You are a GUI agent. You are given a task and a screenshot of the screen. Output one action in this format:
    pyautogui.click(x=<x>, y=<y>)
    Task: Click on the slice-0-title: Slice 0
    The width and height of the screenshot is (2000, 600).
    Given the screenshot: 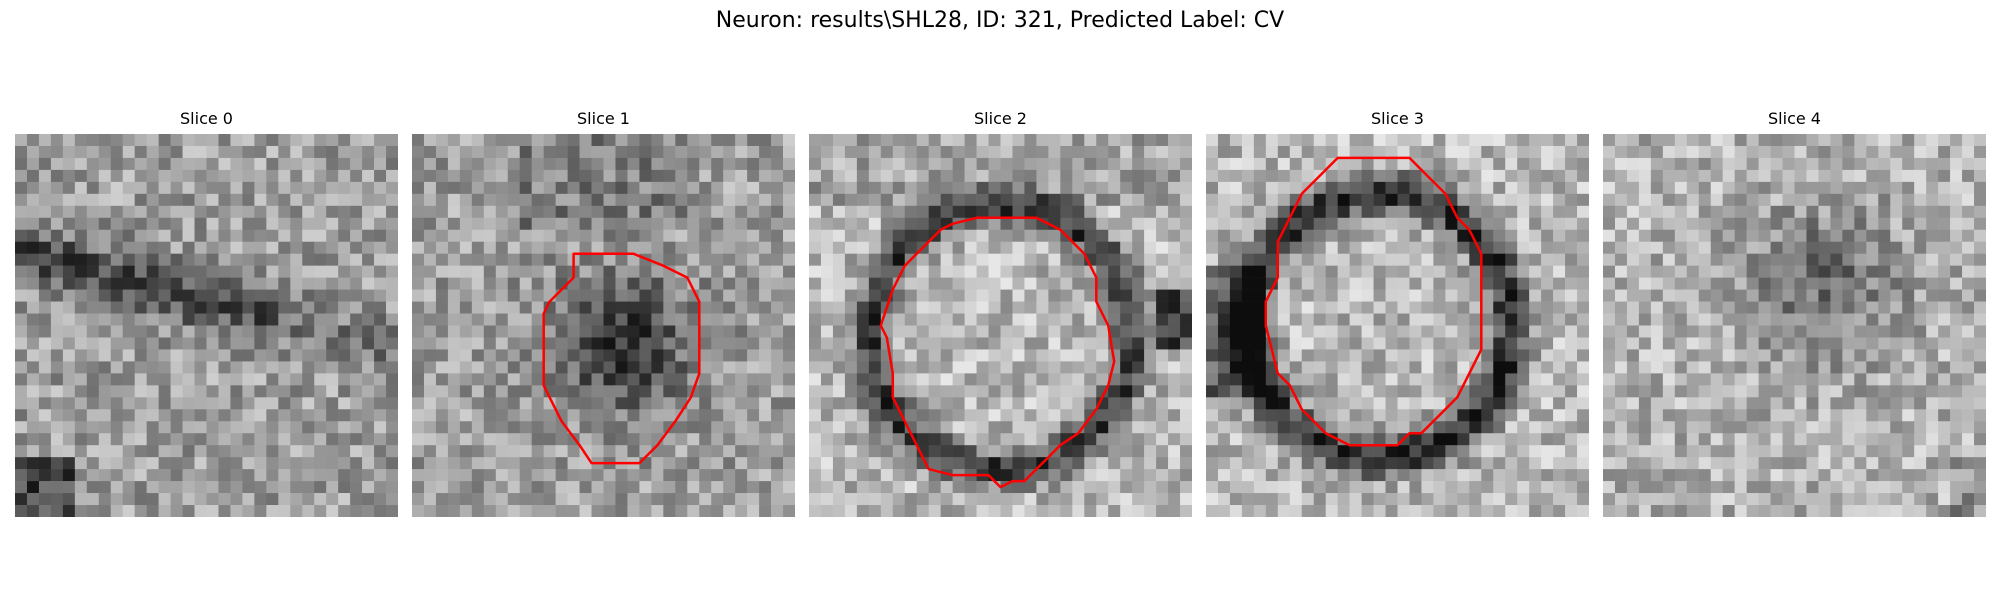 What is the action you would take?
    pyautogui.click(x=206, y=118)
    